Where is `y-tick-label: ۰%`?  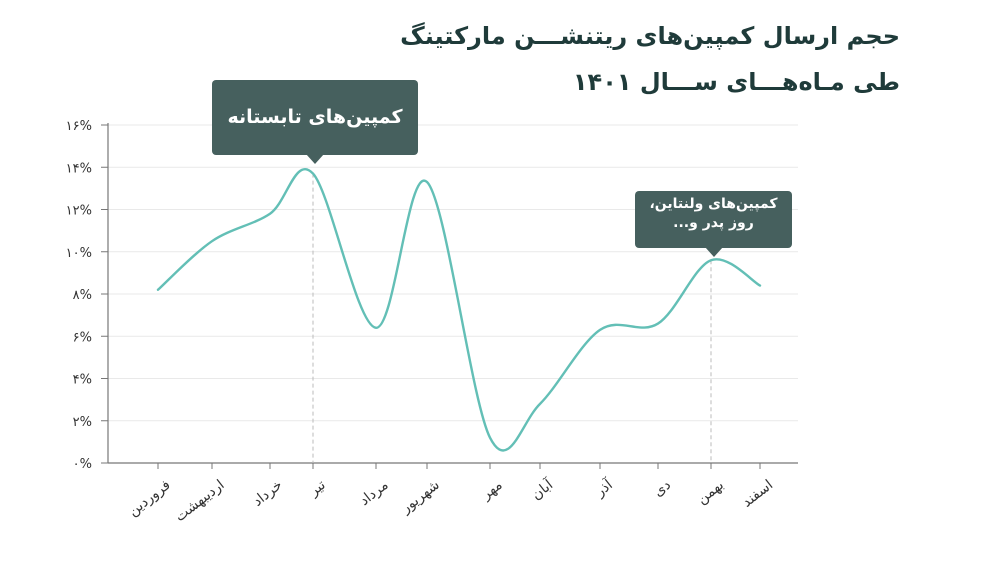
y-tick-label: ۰% is located at coordinates (82, 464).